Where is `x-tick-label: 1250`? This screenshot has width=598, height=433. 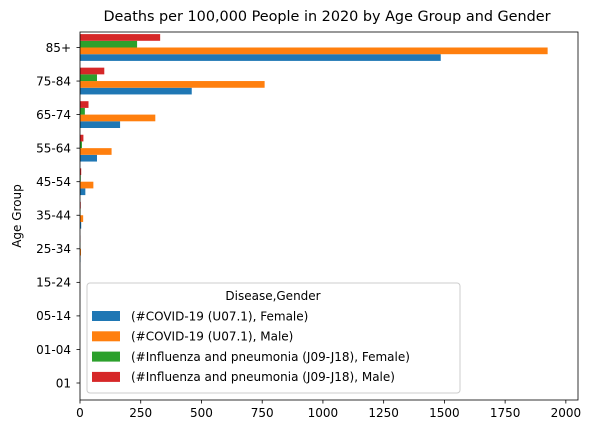
x-tick-label: 1250 is located at coordinates (383, 413).